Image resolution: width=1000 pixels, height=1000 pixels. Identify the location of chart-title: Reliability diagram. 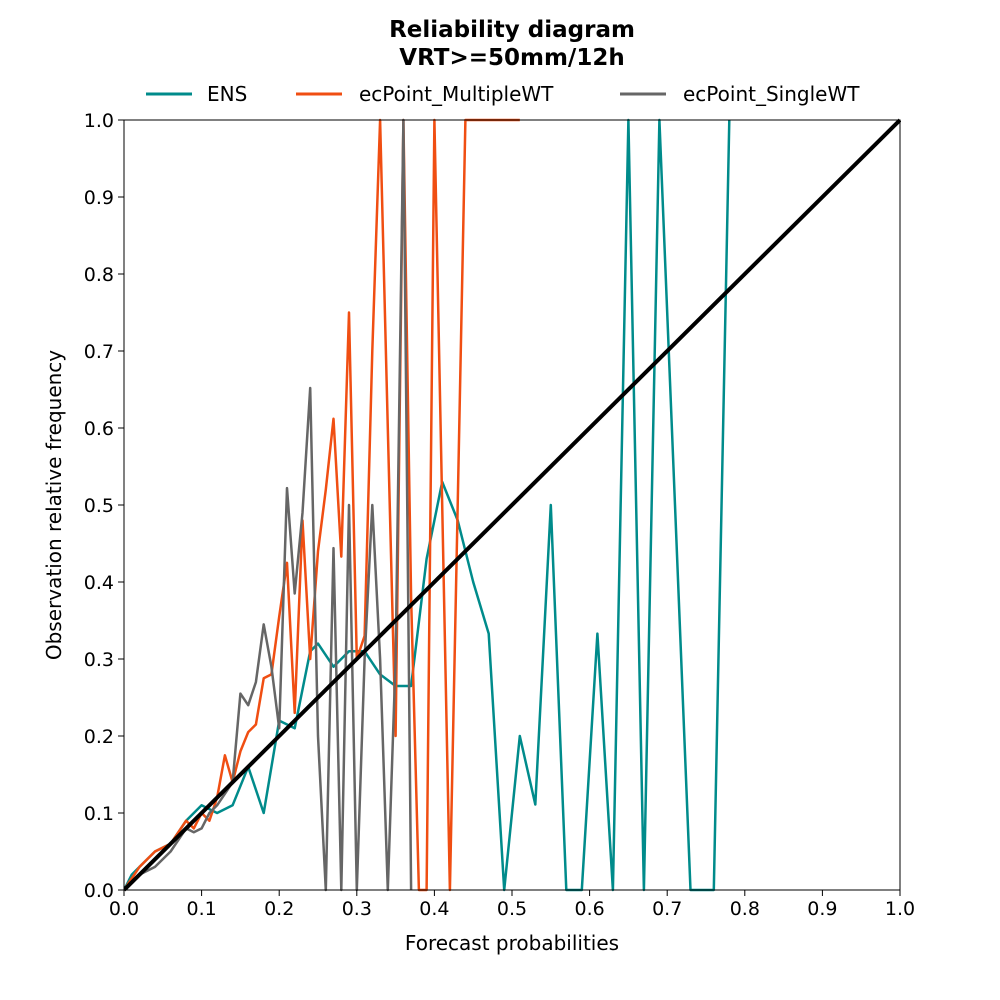
(512, 30).